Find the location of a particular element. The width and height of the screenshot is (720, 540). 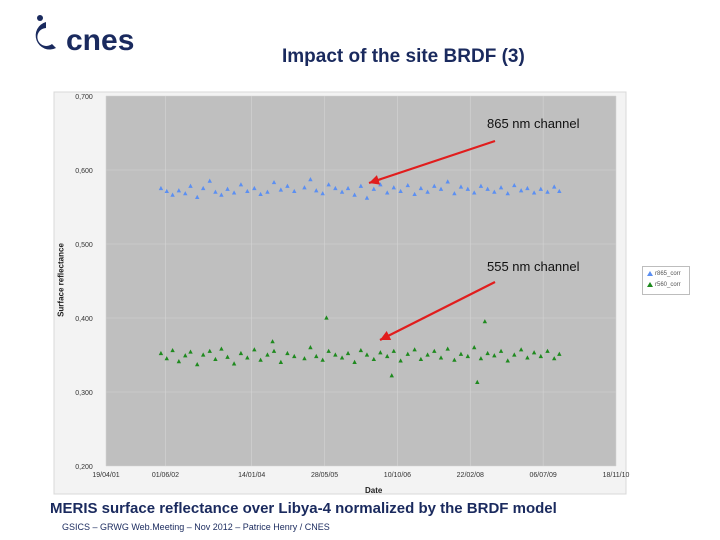

x-tick-label: 22/02/08 is located at coordinates (470, 475).